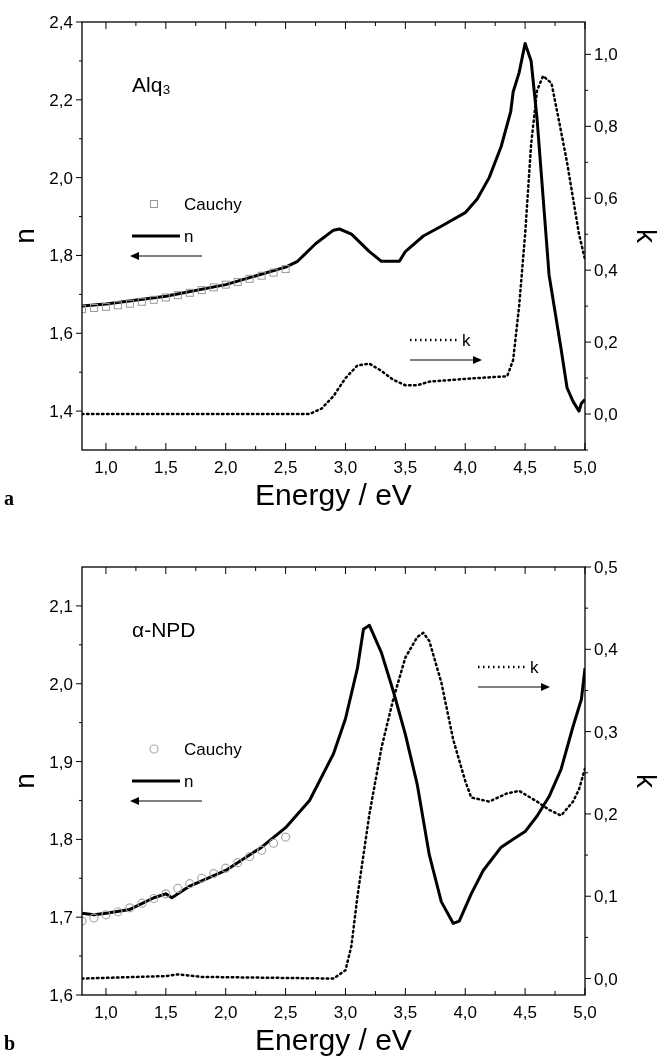 The height and width of the screenshot is (1060, 659). Describe the element at coordinates (606, 897) in the screenshot. I see `y2-tick-label: 0,1` at that location.